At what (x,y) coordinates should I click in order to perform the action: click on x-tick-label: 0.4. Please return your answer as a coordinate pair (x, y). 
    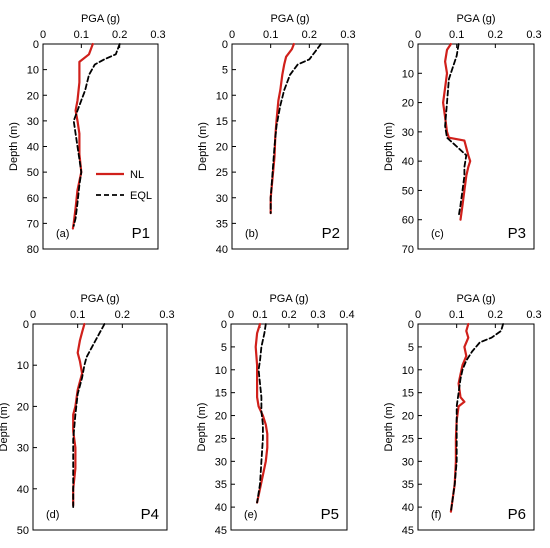
    Looking at the image, I should click on (346, 315).